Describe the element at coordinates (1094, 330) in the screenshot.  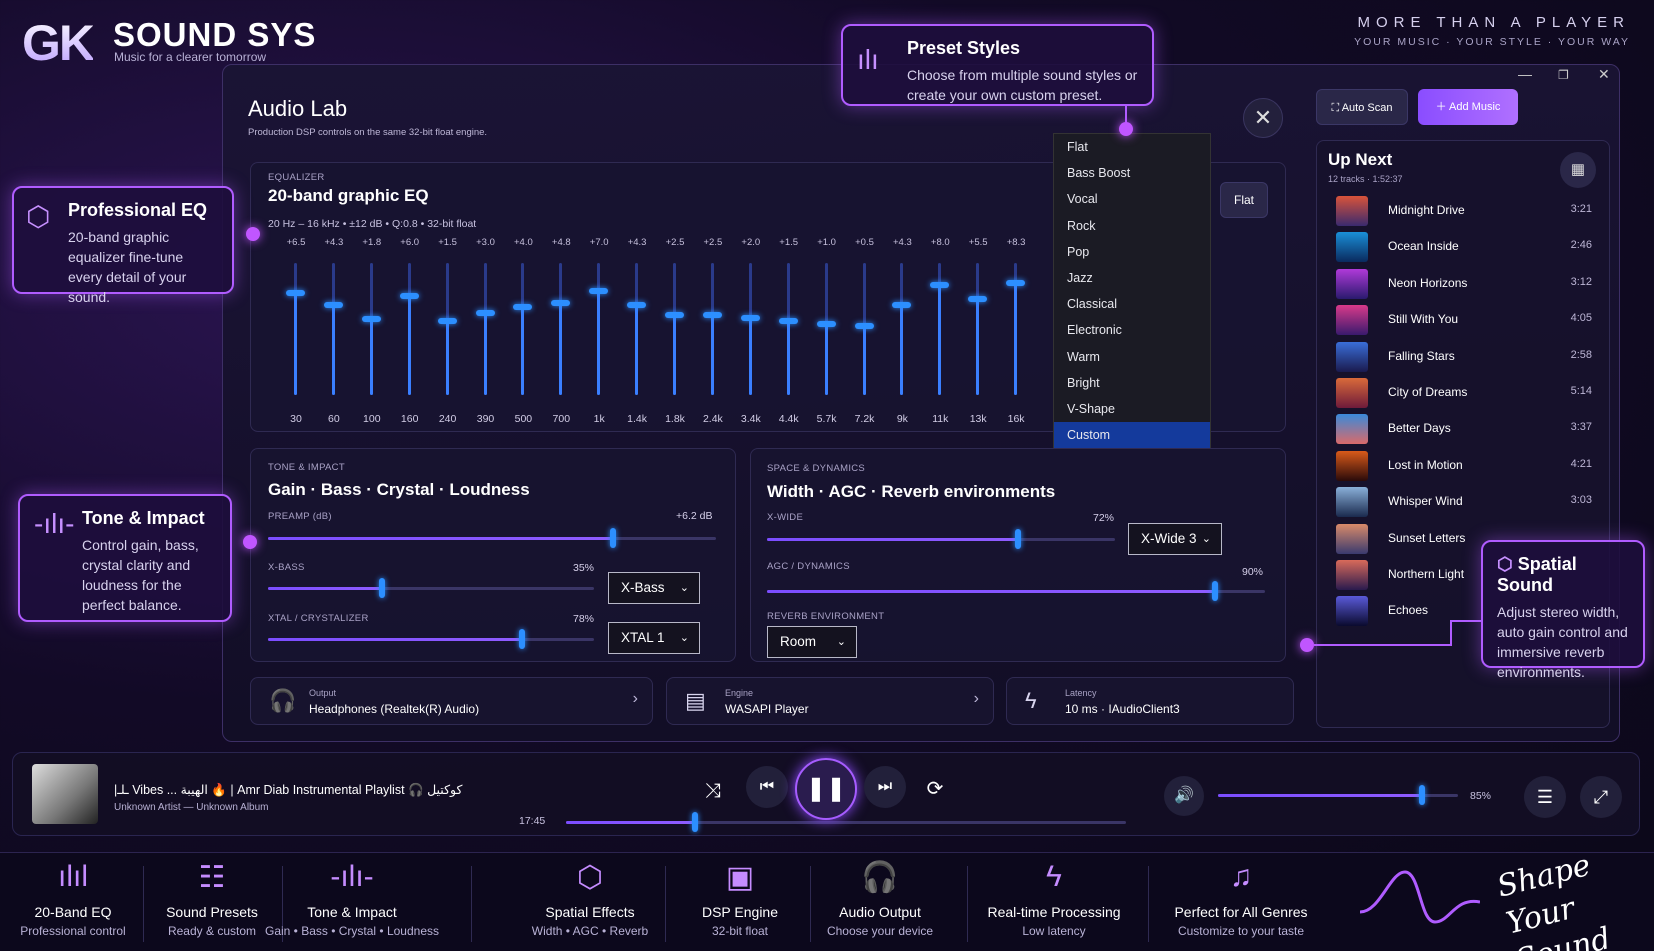
I see `preset-option: Electronic` at that location.